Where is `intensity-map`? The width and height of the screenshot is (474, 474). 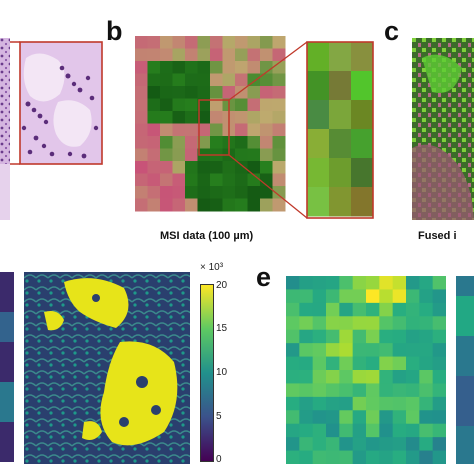 intensity-map is located at coordinates (107, 368).